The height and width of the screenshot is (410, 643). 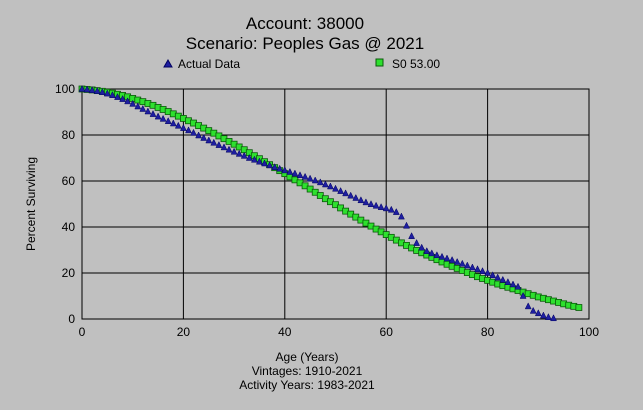 What do you see at coordinates (65, 204) in the screenshot?
I see `y-axis-ticks: 0 20 40 60 80 100` at bounding box center [65, 204].